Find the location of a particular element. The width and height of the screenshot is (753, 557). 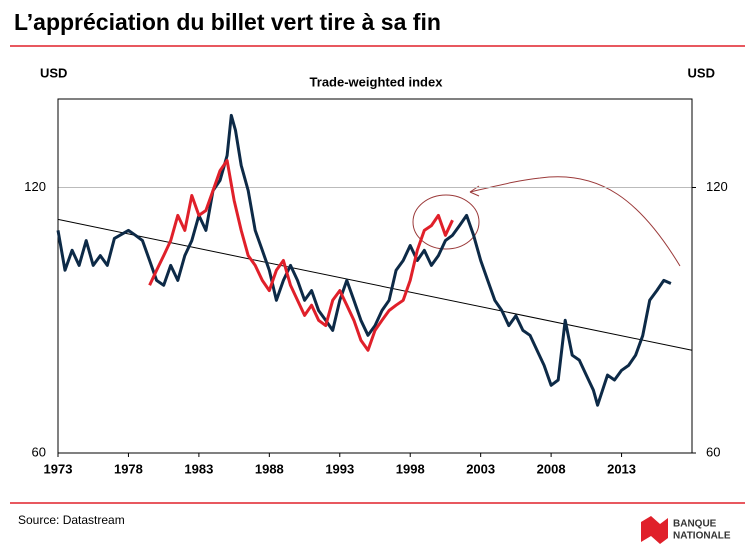

logo: BANQUE NATIONALE is located at coordinates (686, 530).